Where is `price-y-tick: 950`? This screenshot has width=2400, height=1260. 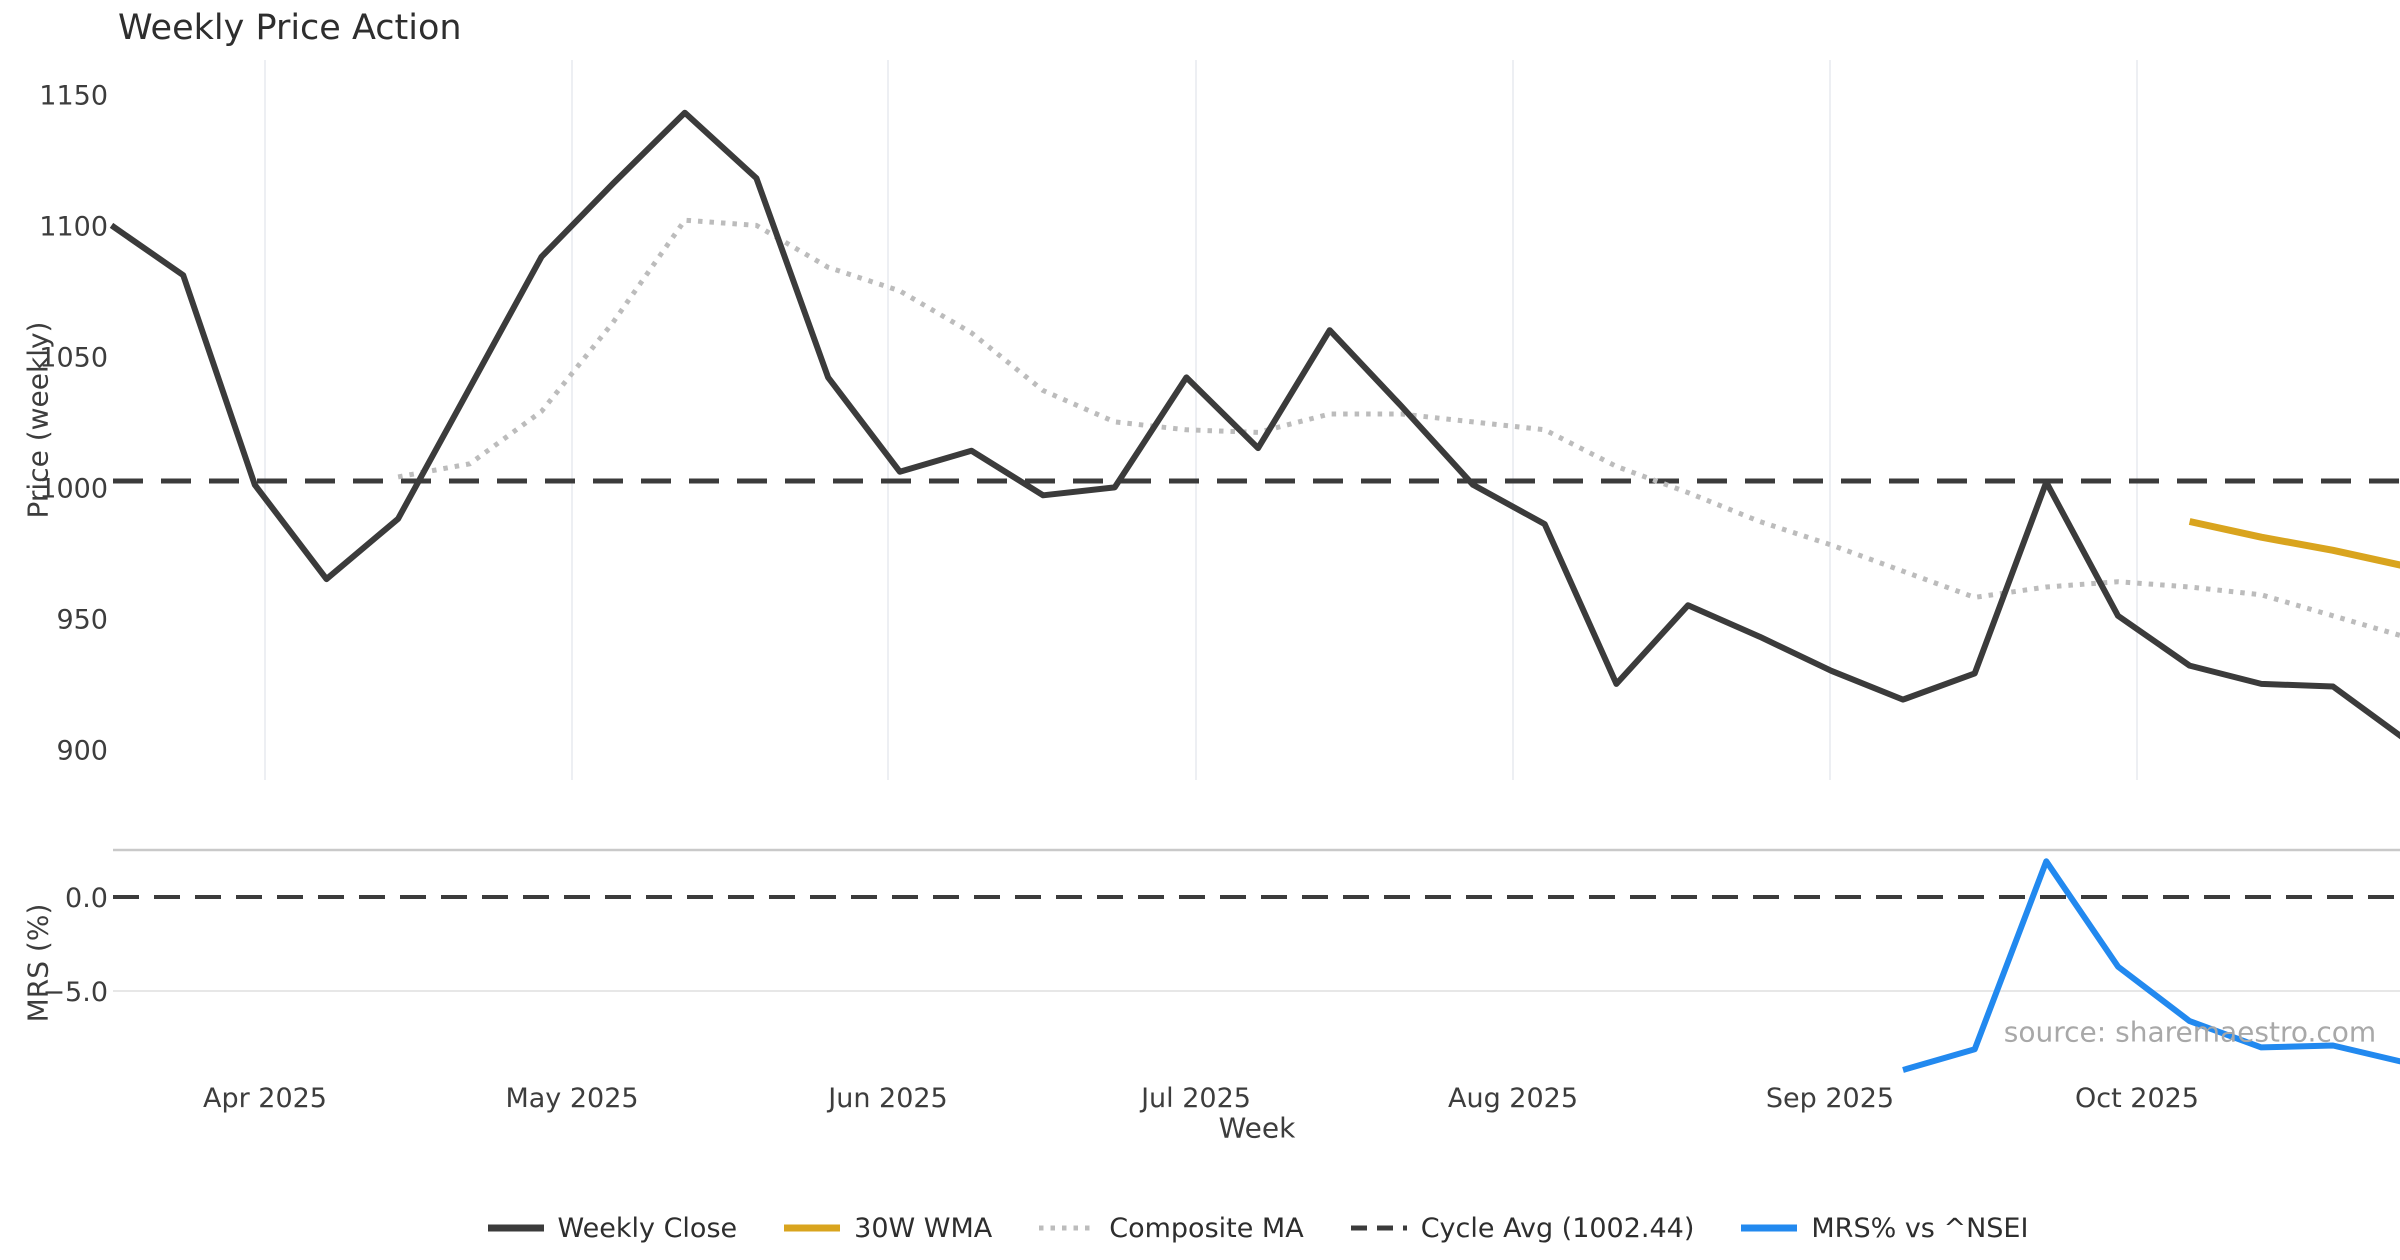 price-y-tick: 950 is located at coordinates (82, 619).